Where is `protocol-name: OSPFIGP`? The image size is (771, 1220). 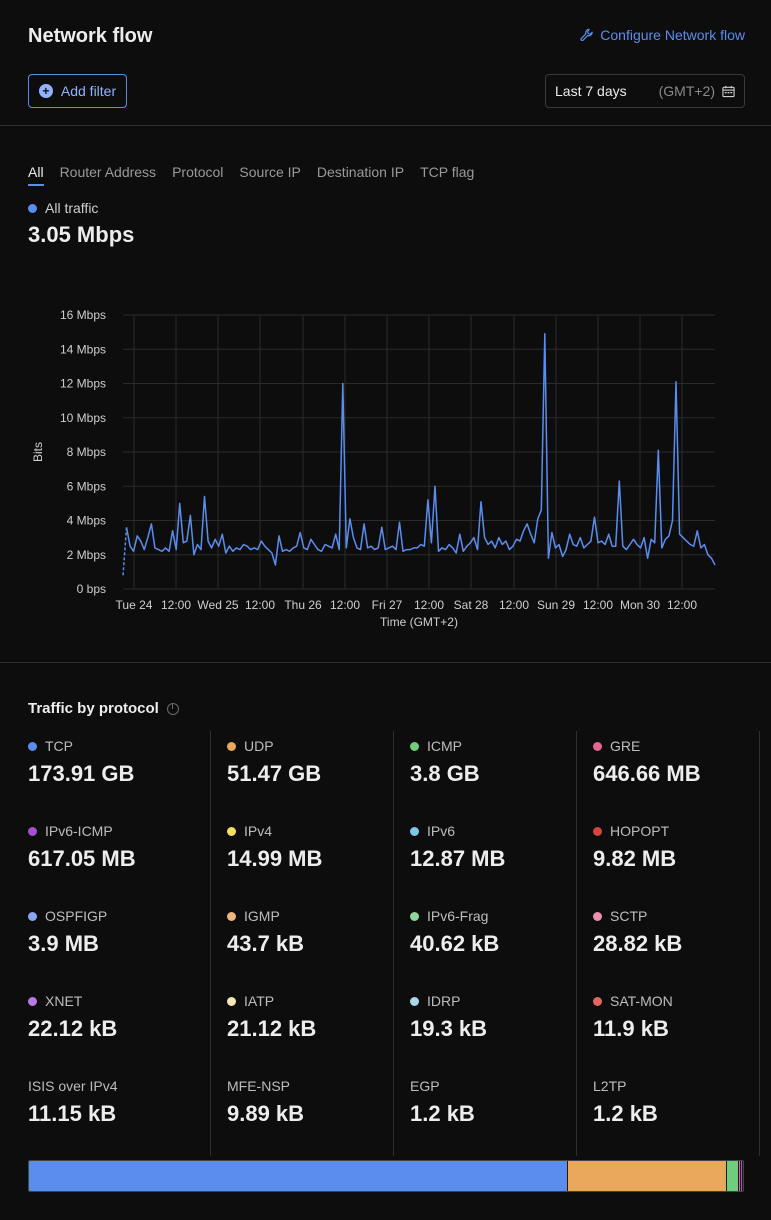 protocol-name: OSPFIGP is located at coordinates (76, 916).